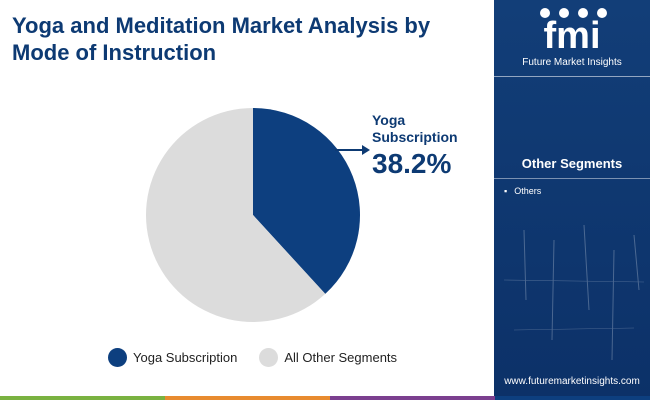 Image resolution: width=650 pixels, height=400 pixels. I want to click on callout-percent: 38.2%, so click(412, 163).